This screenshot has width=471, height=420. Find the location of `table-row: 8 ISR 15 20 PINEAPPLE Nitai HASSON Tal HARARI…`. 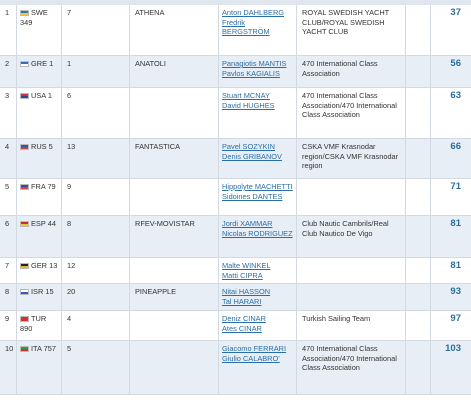

table-row: 8 ISR 15 20 PINEAPPLE Nitai HASSON Tal HARARI… is located at coordinates (235, 297).